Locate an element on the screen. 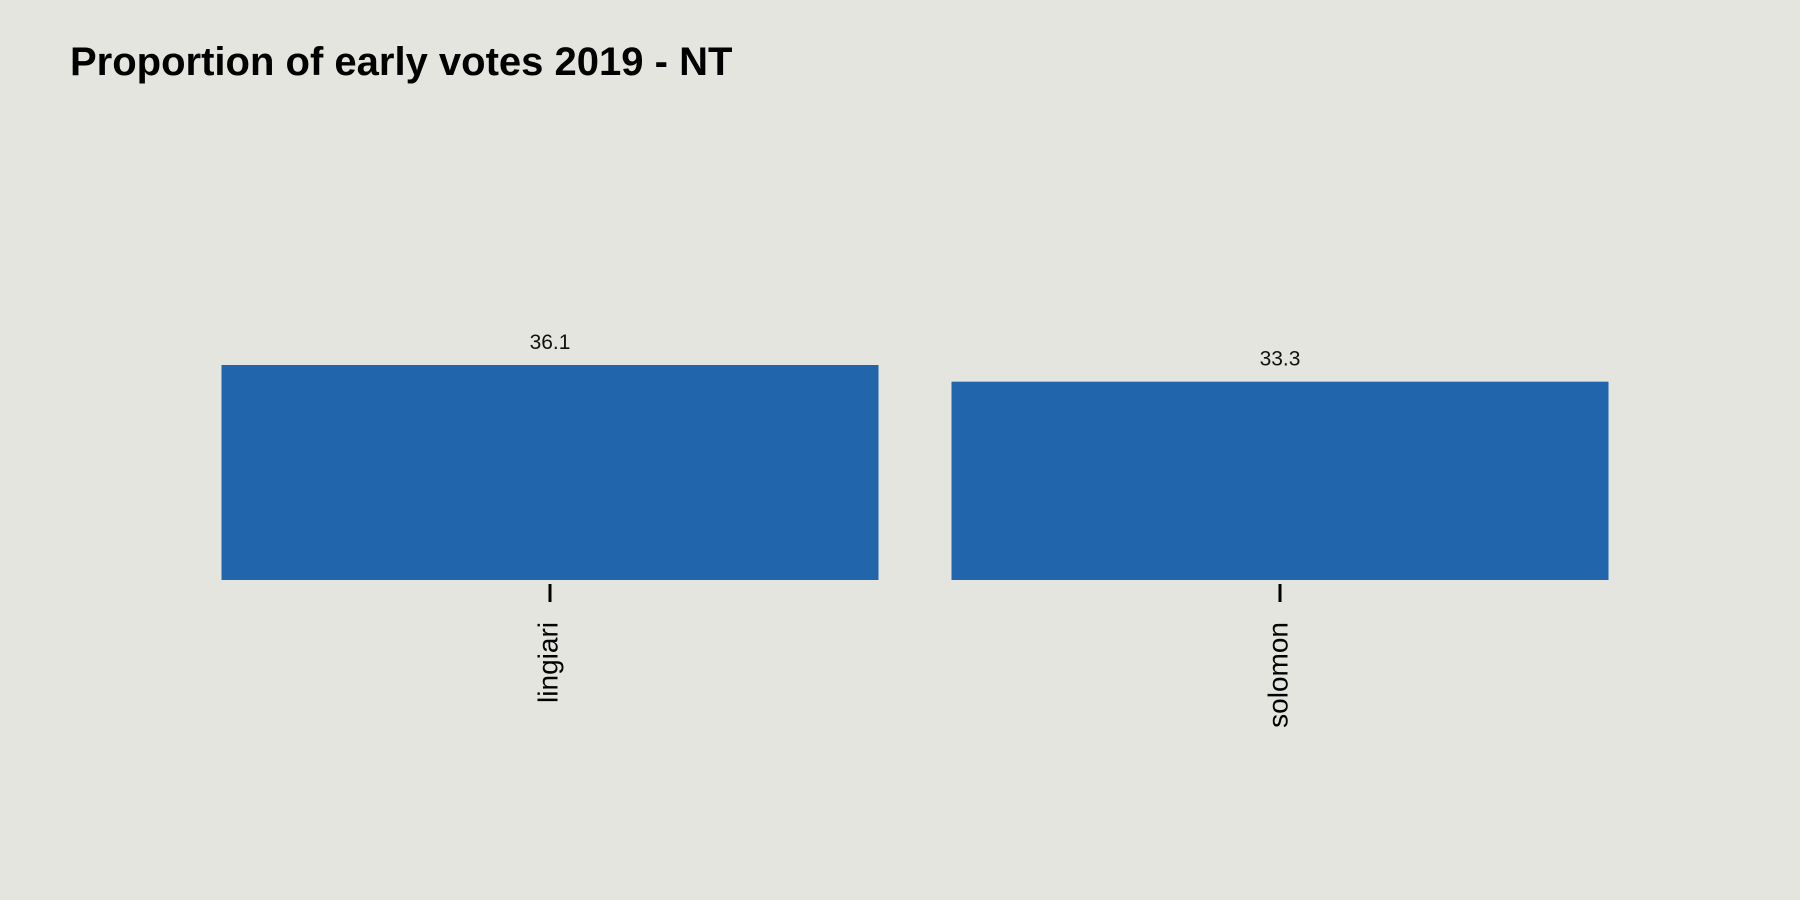  bar-solomon is located at coordinates (1280, 480).